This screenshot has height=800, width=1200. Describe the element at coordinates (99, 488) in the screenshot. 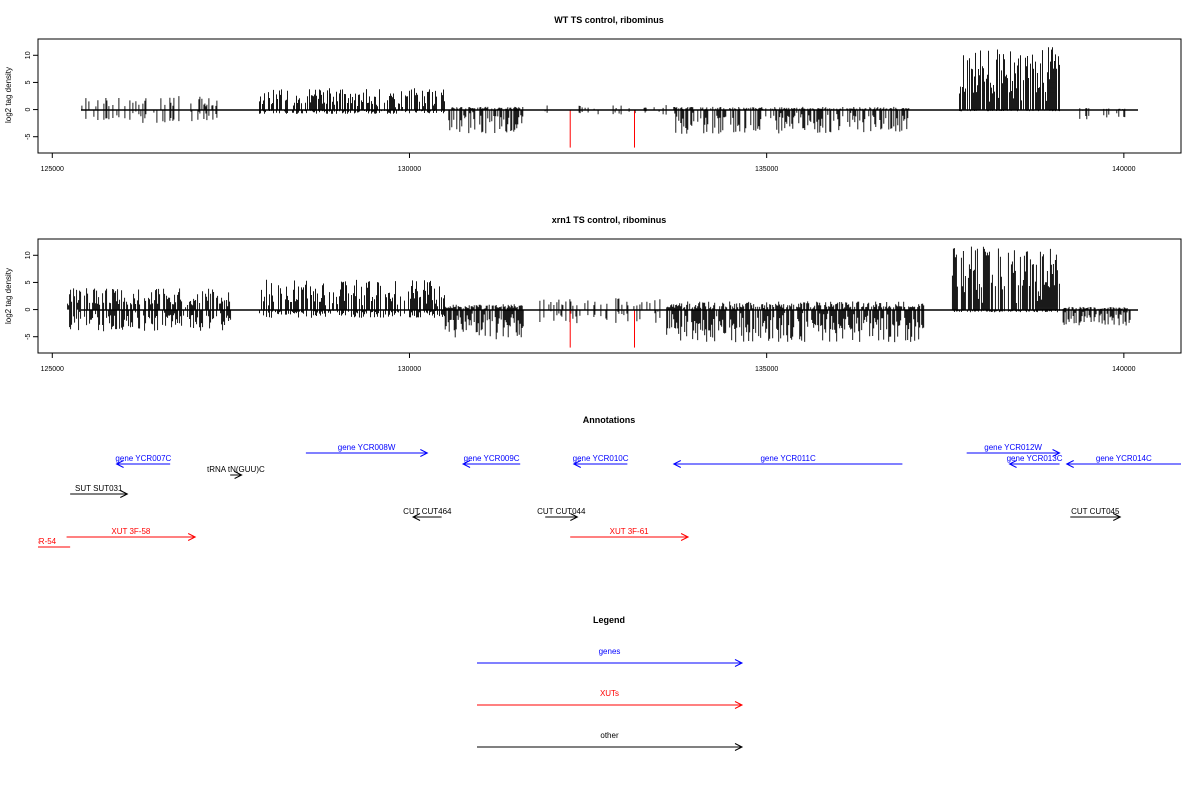

I see `feature-label: SUT SUT031` at that location.